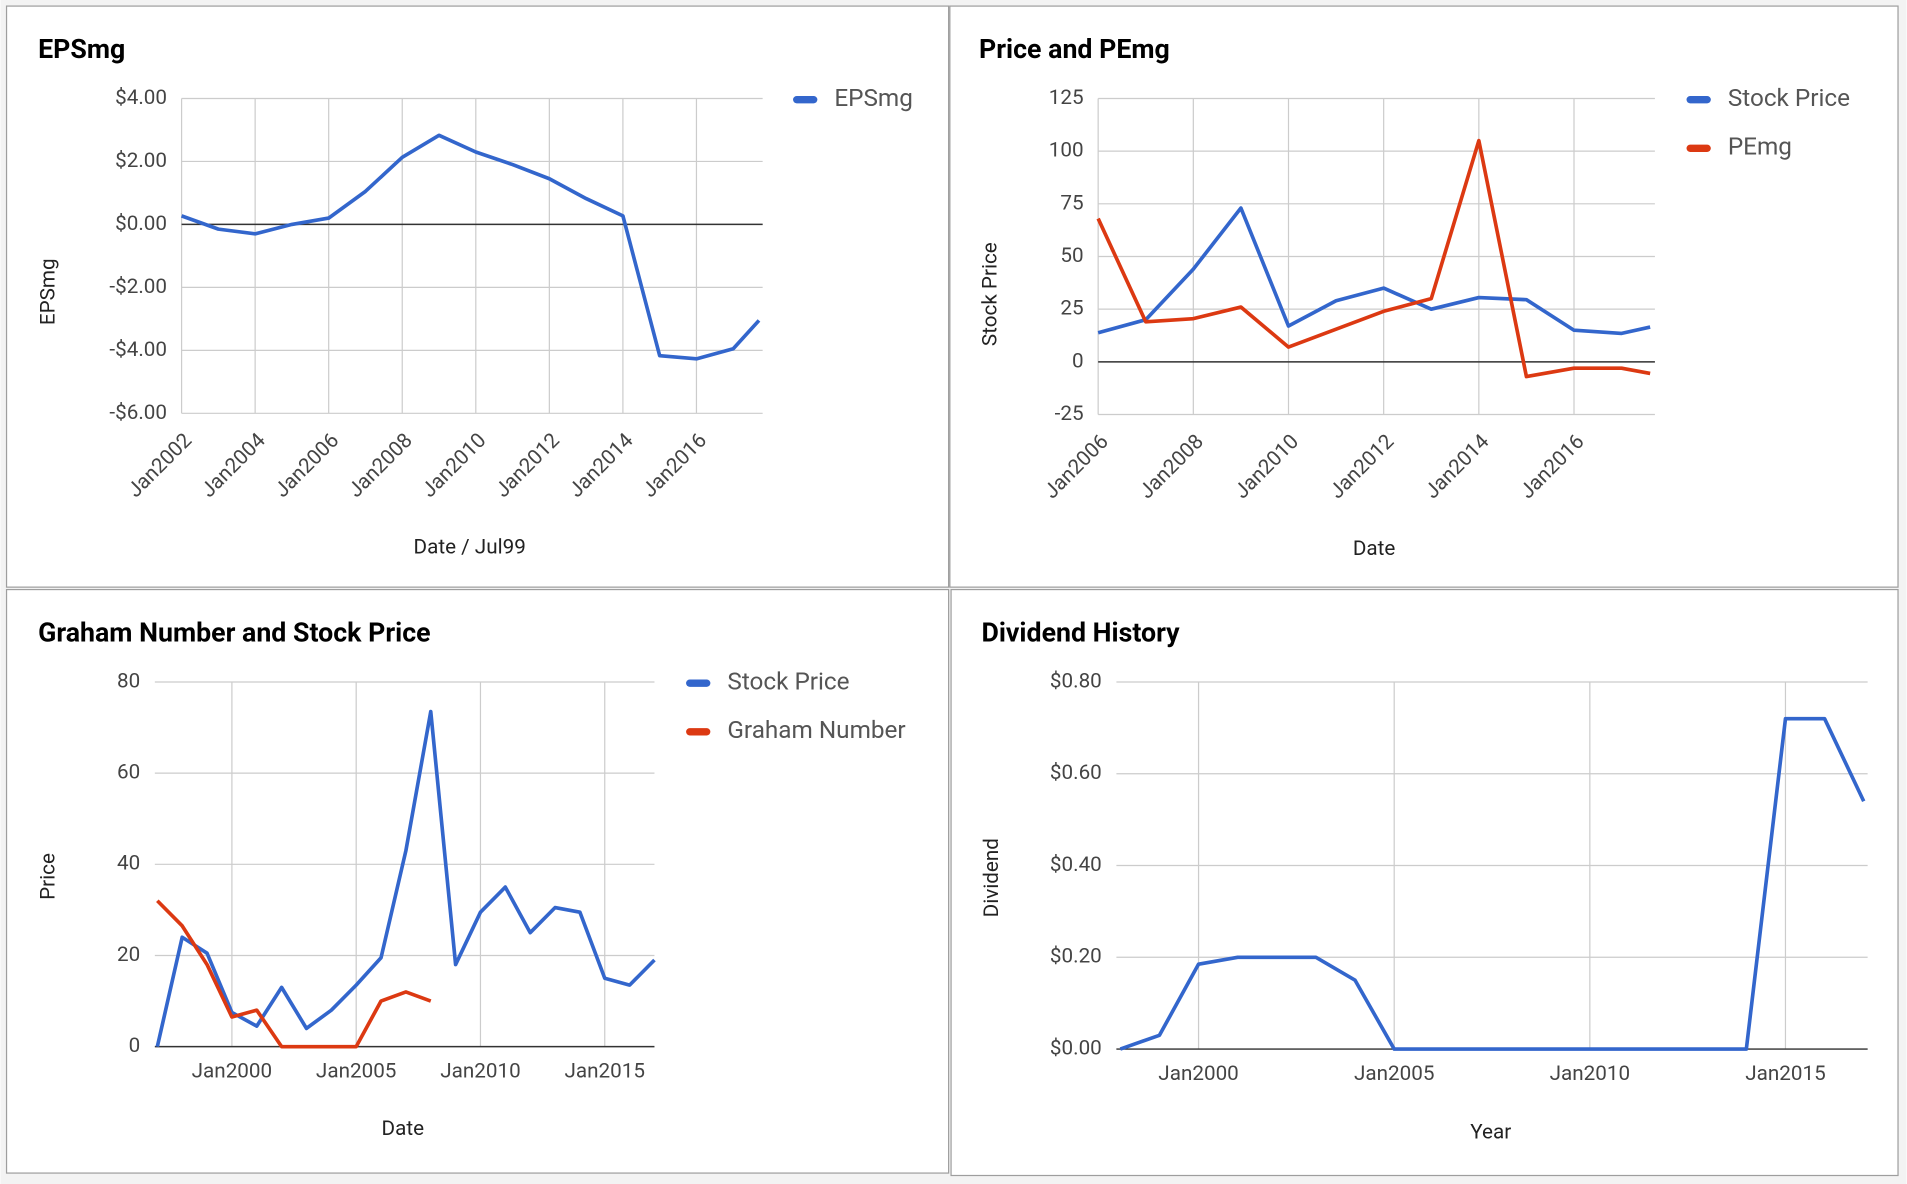 Image resolution: width=1907 pixels, height=1184 pixels. I want to click on chart-title: EPSmg, so click(81, 49).